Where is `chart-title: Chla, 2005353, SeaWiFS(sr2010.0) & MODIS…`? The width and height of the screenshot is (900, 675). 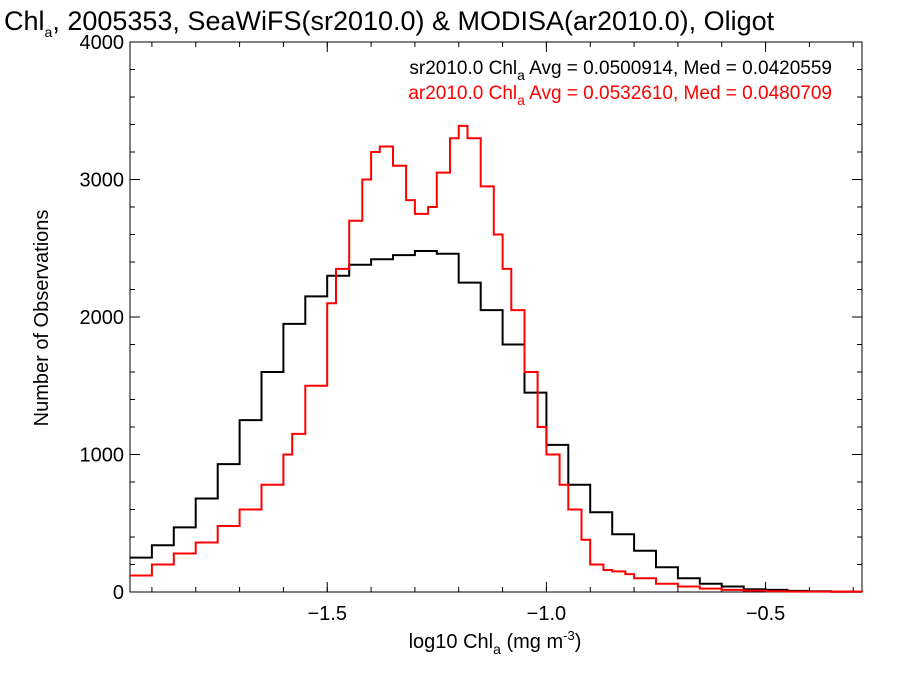
chart-title: Chla, 2005353, SeaWiFS(sr2010.0) & MODIS… is located at coordinates (389, 23).